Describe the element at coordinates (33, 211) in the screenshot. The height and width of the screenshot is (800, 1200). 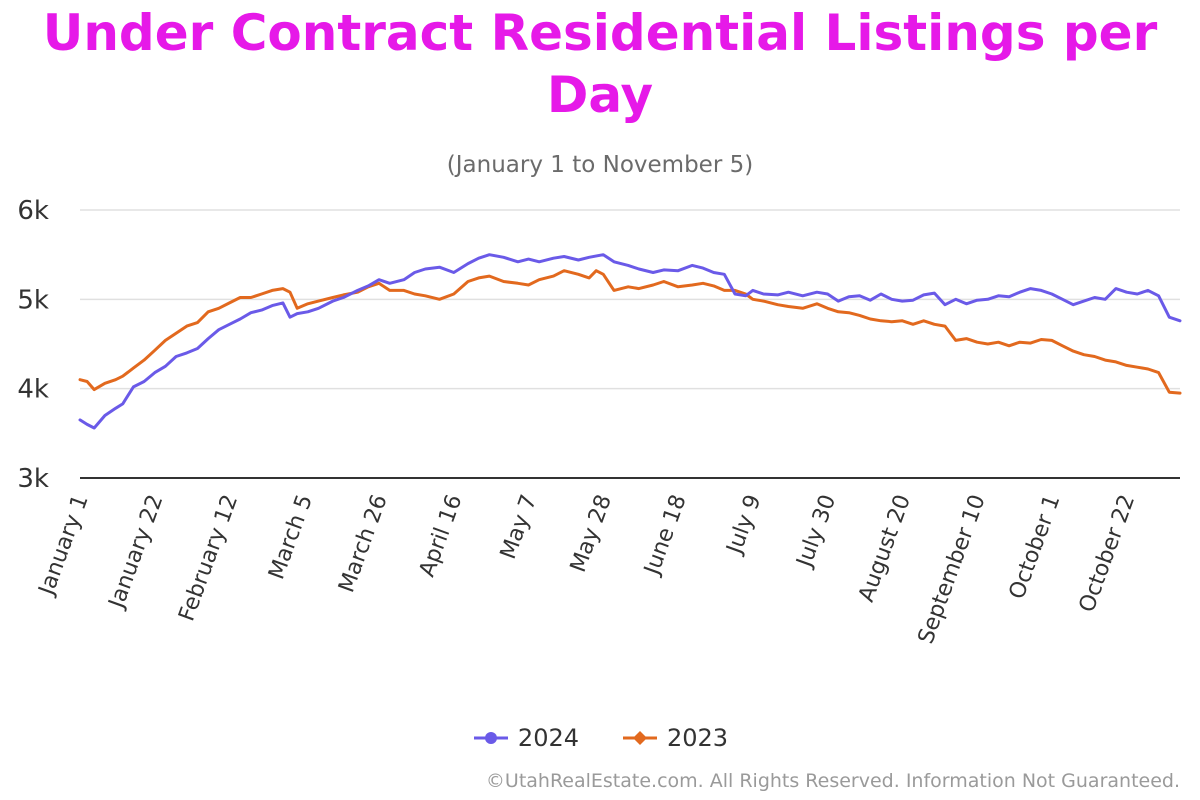
I see `y-tick-label: 6k` at that location.